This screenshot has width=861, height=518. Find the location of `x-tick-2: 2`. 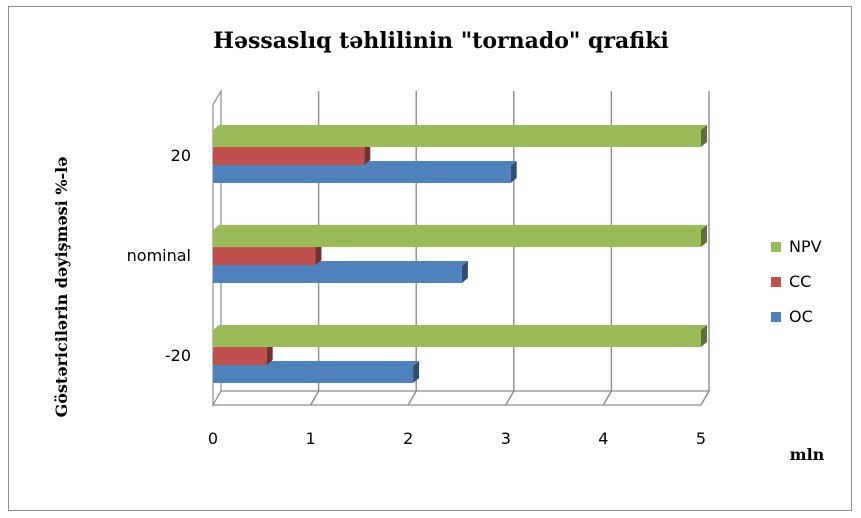

x-tick-2: 2 is located at coordinates (408, 438).